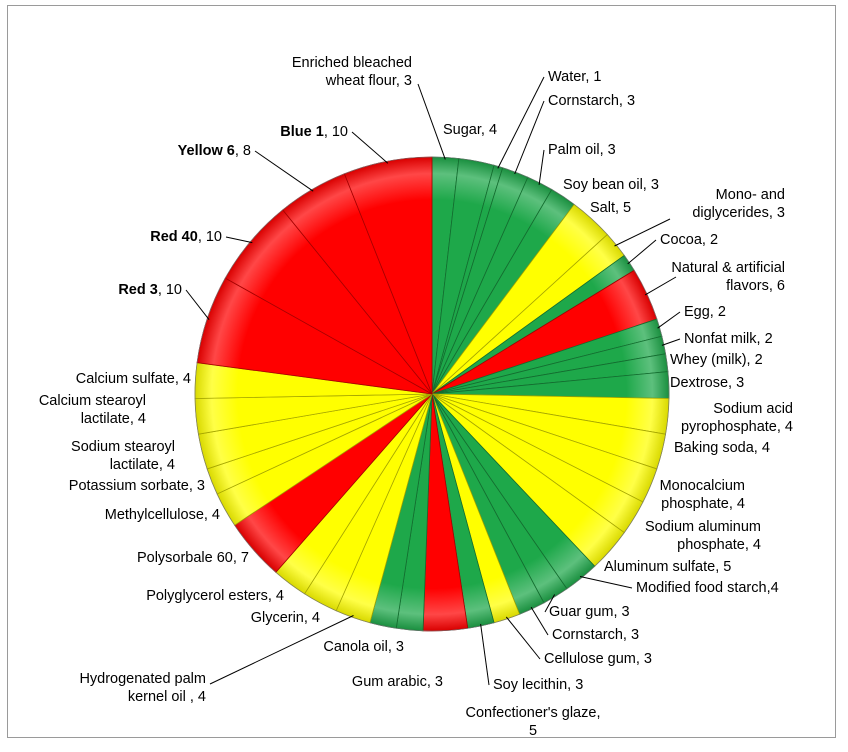  I want to click on slice-label: Hydrogenated palm kernel oil , 4, so click(142, 688).